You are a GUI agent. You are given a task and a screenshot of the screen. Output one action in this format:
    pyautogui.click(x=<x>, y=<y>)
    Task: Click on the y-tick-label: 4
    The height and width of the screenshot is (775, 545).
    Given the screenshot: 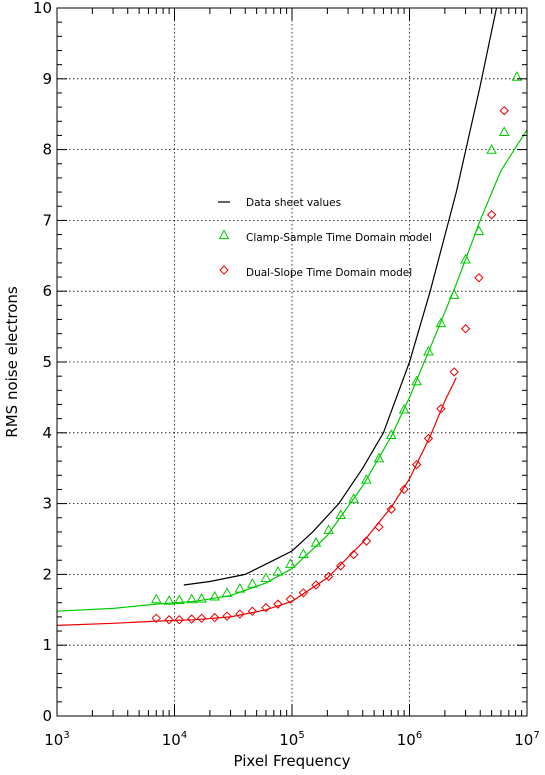 What is the action you would take?
    pyautogui.click(x=47, y=433)
    